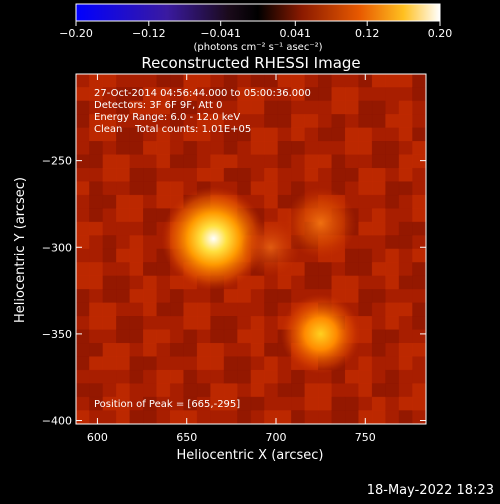 The image size is (500, 504). Describe the element at coordinates (258, 12) in the screenshot. I see `colorbar` at that location.